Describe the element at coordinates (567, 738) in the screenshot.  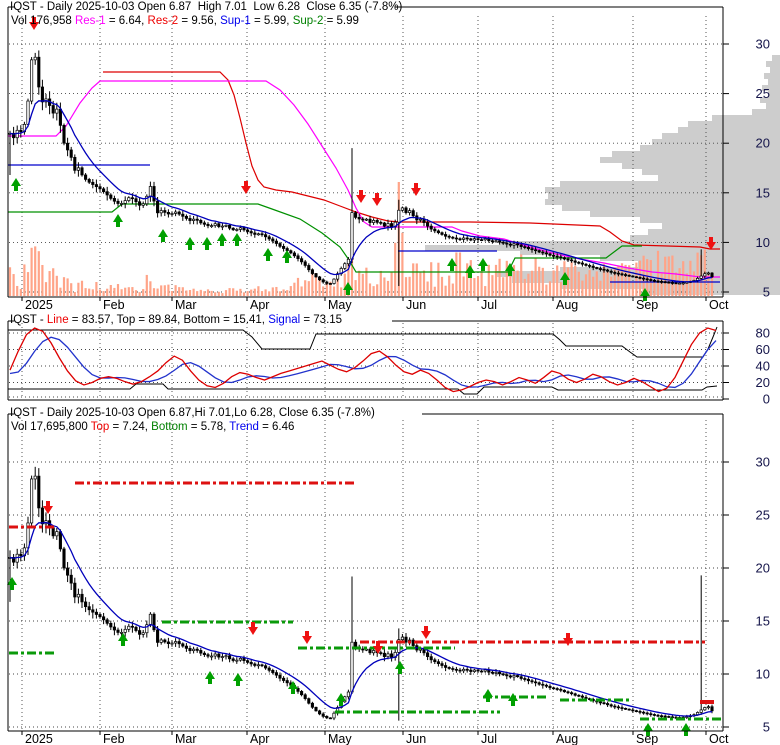
I see `svg-text: Aug` at that location.